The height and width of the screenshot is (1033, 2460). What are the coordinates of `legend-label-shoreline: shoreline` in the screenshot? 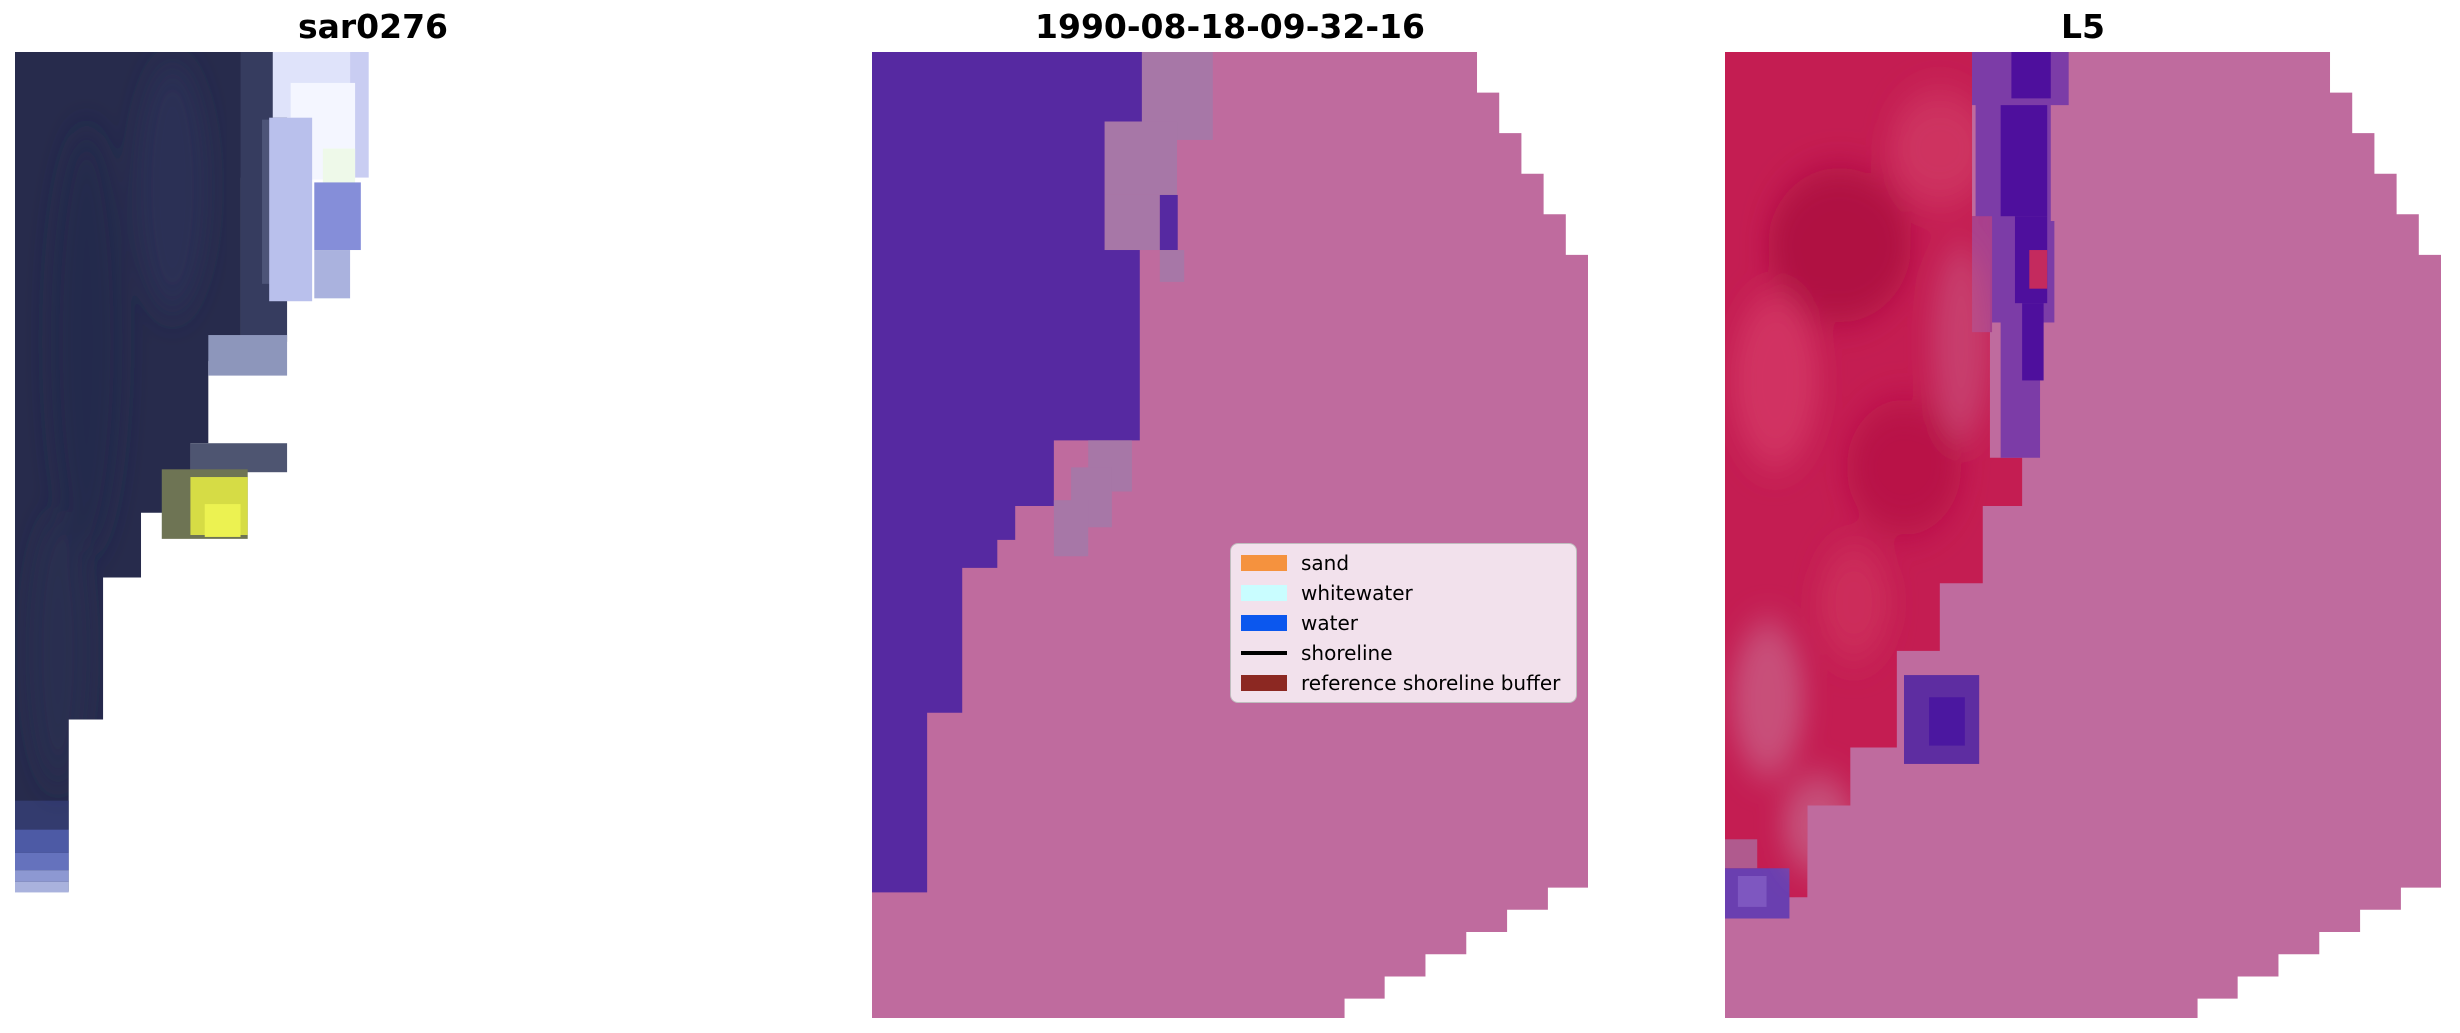 It's located at (1347, 652).